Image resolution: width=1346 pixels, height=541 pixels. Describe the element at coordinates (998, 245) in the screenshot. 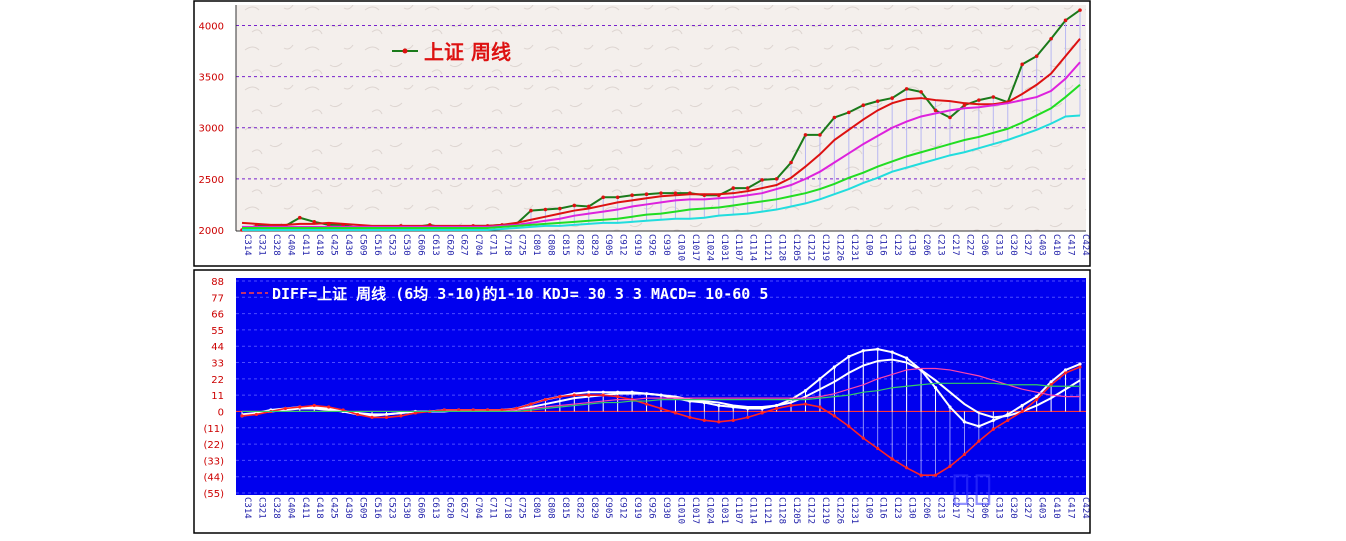

I see `top-x-tick-label: C313` at that location.